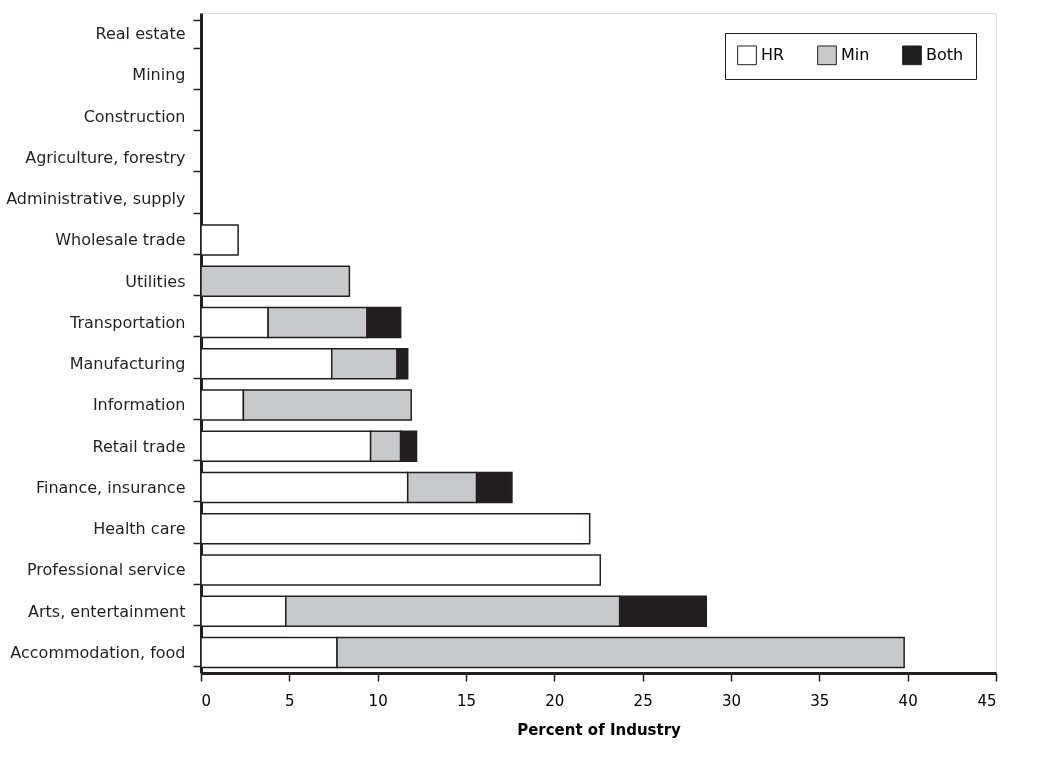 This screenshot has width=1060, height=773. Describe the element at coordinates (127, 322) in the screenshot. I see `y-tick-label: Transportation` at that location.